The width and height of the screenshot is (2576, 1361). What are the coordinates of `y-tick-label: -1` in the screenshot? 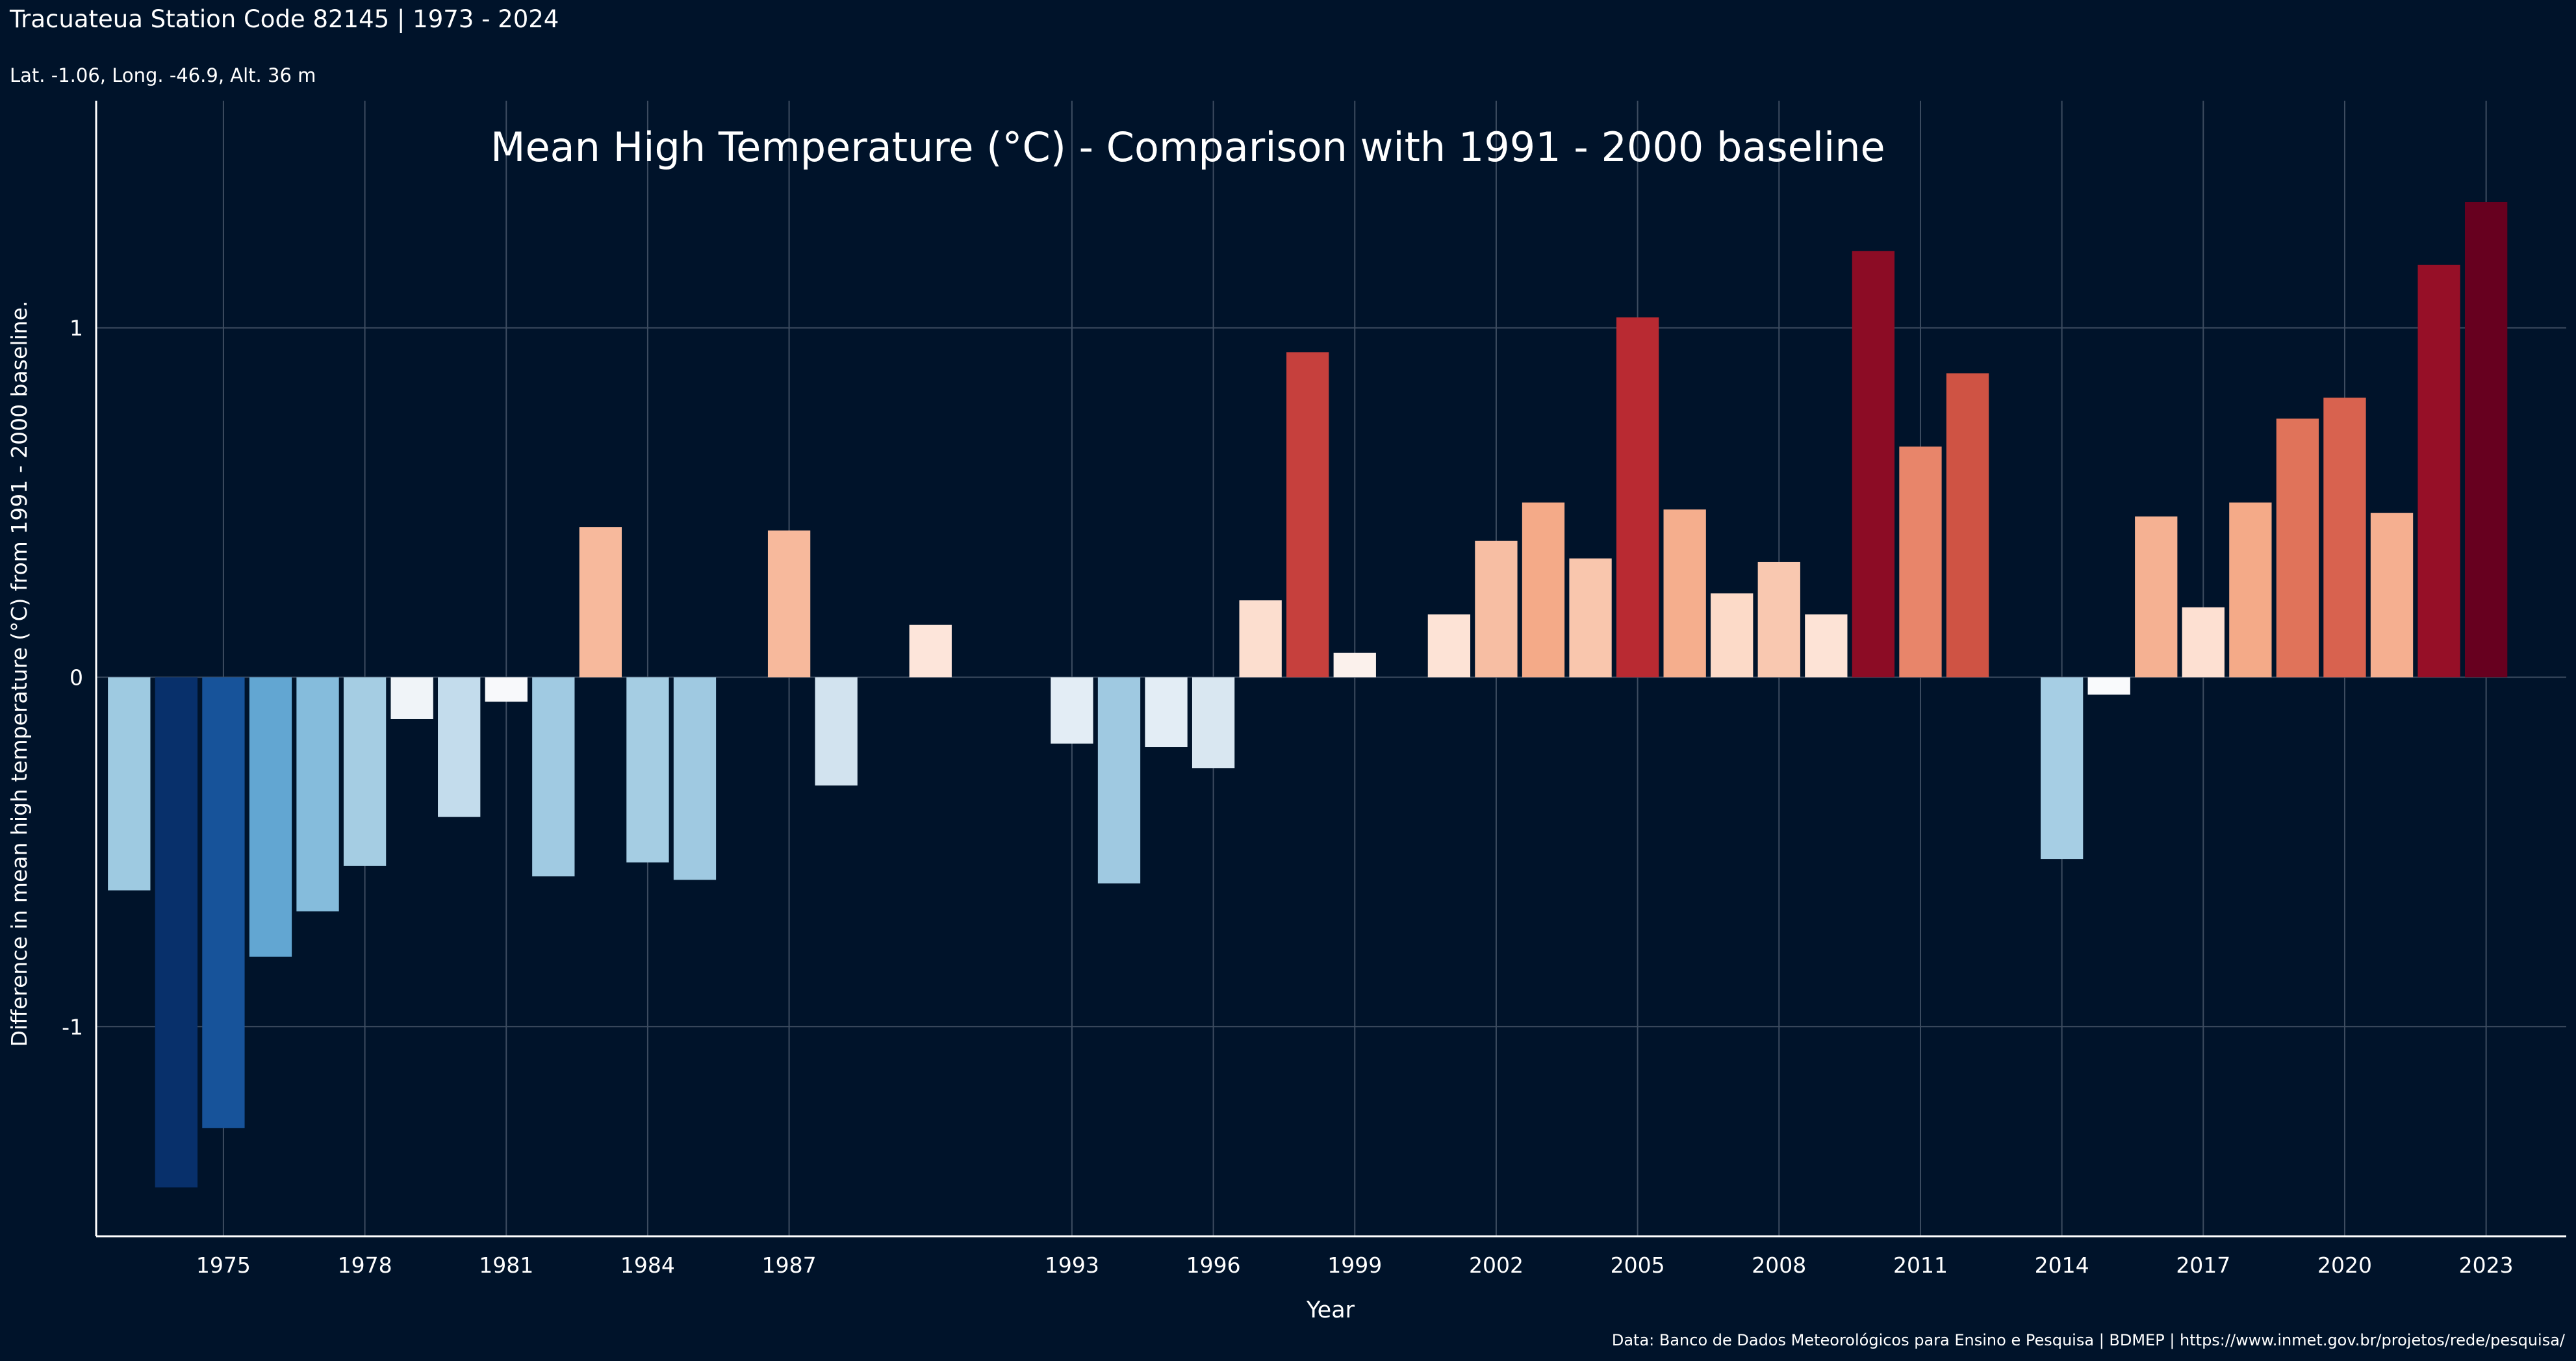 It's located at (72, 1026).